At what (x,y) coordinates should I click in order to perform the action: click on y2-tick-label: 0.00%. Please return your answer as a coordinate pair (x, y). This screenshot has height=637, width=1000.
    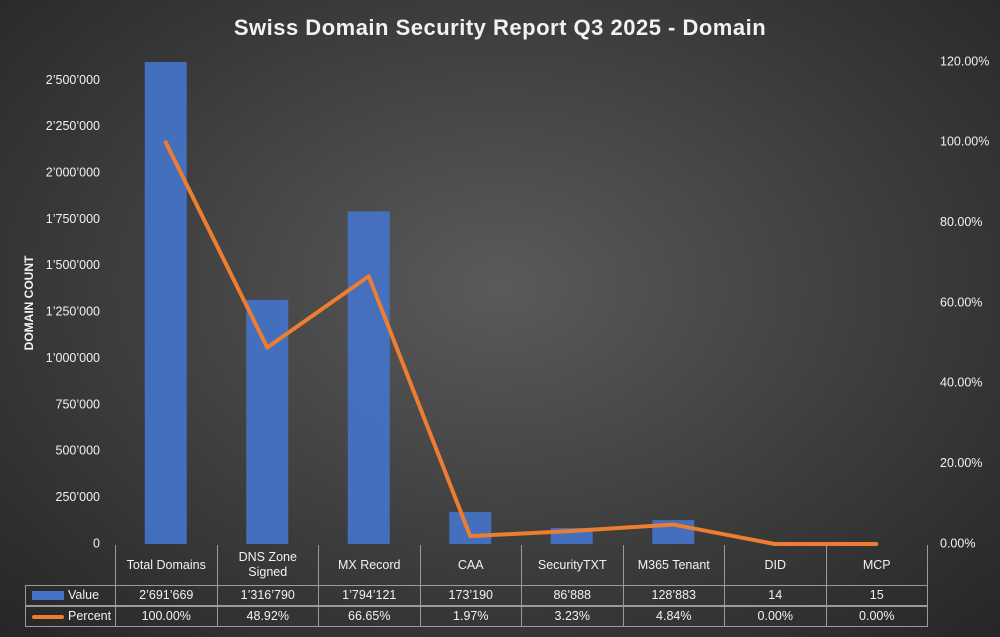
    Looking at the image, I should click on (957, 543).